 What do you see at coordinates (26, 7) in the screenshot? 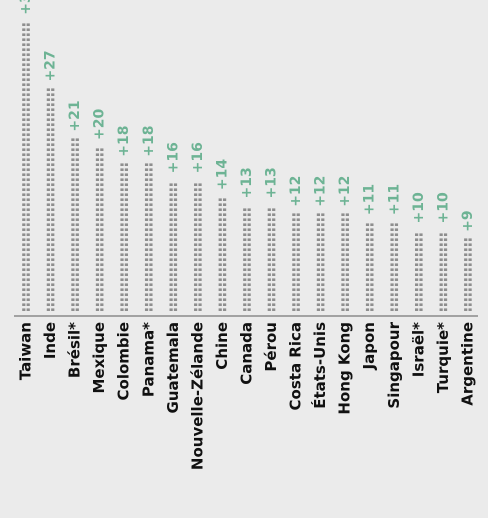
I see `data-label: +35` at bounding box center [26, 7].